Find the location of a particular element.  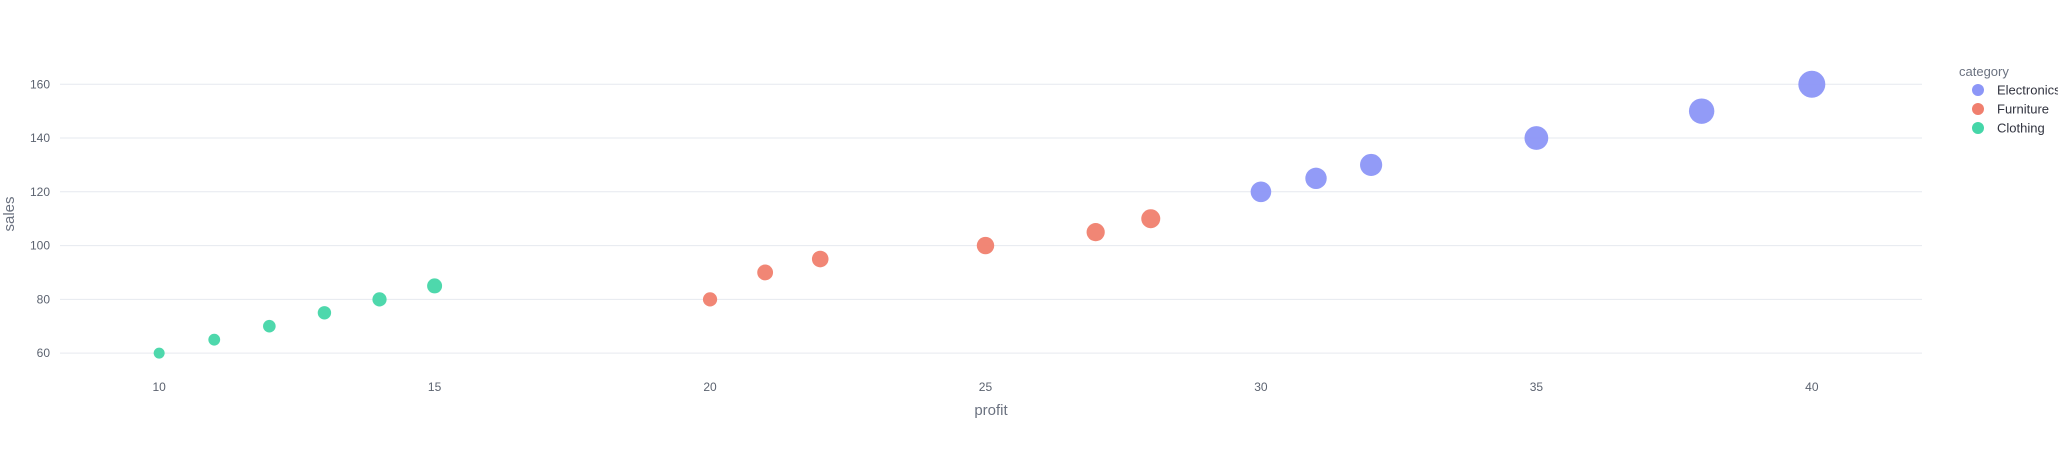

x-axis-title: profit is located at coordinates (991, 410).